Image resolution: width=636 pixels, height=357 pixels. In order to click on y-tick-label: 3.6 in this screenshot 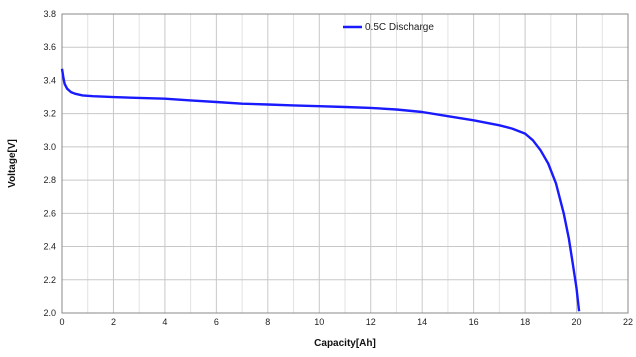, I will do `click(49, 47)`.